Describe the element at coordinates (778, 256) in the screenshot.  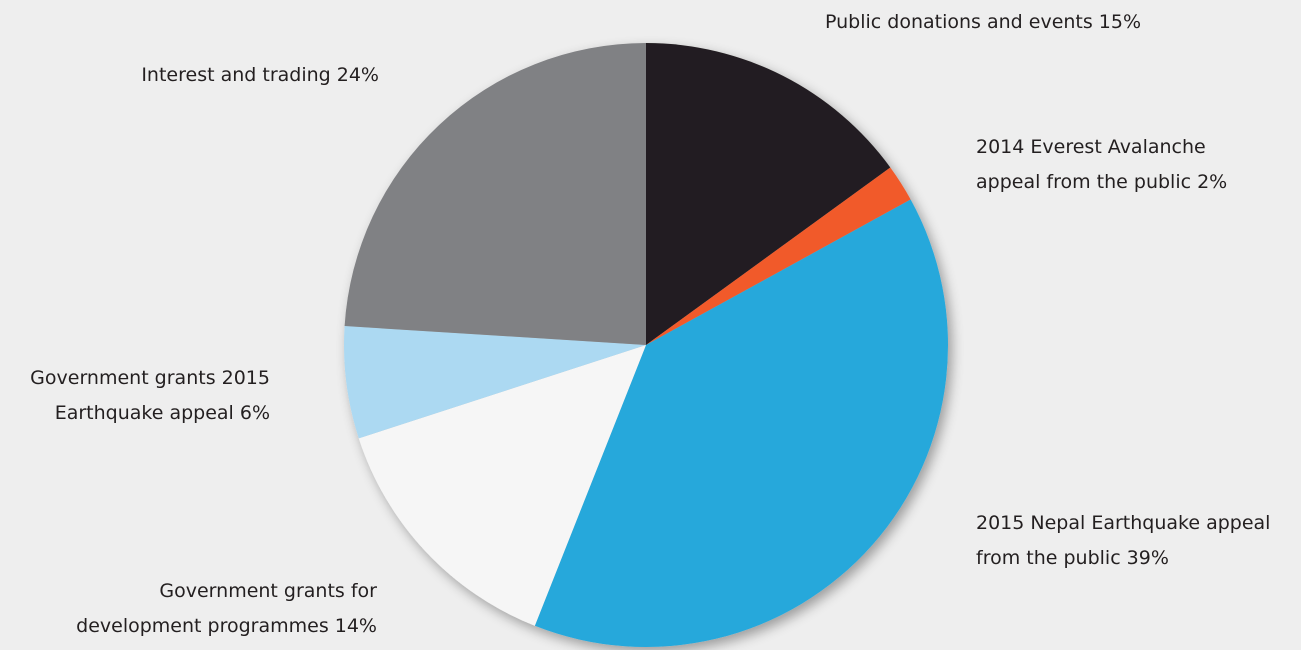
I see `slice-everest-avalanche` at that location.